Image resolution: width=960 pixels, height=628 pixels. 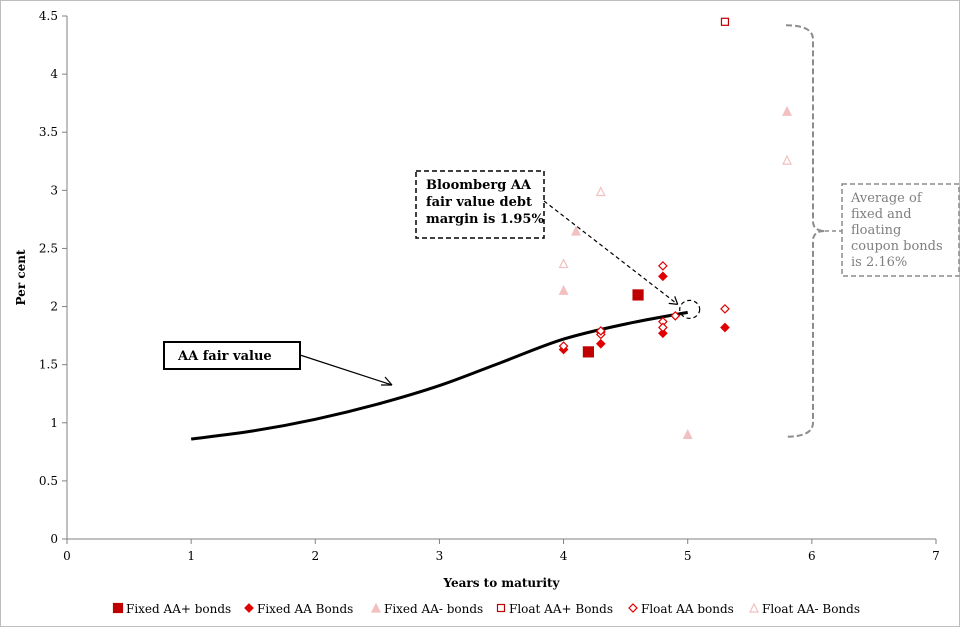 I want to click on legend-label: Float AA- Bonds, so click(x=811, y=609).